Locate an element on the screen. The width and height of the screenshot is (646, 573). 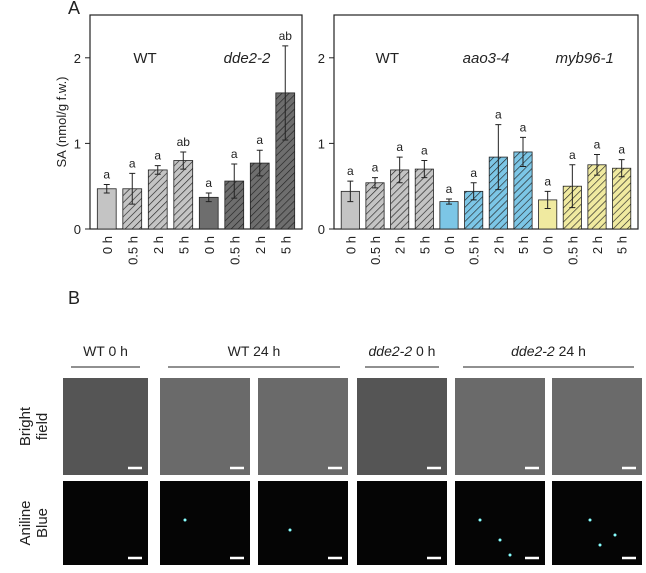
column-header: dde2-2 0 h is located at coordinates (402, 351).